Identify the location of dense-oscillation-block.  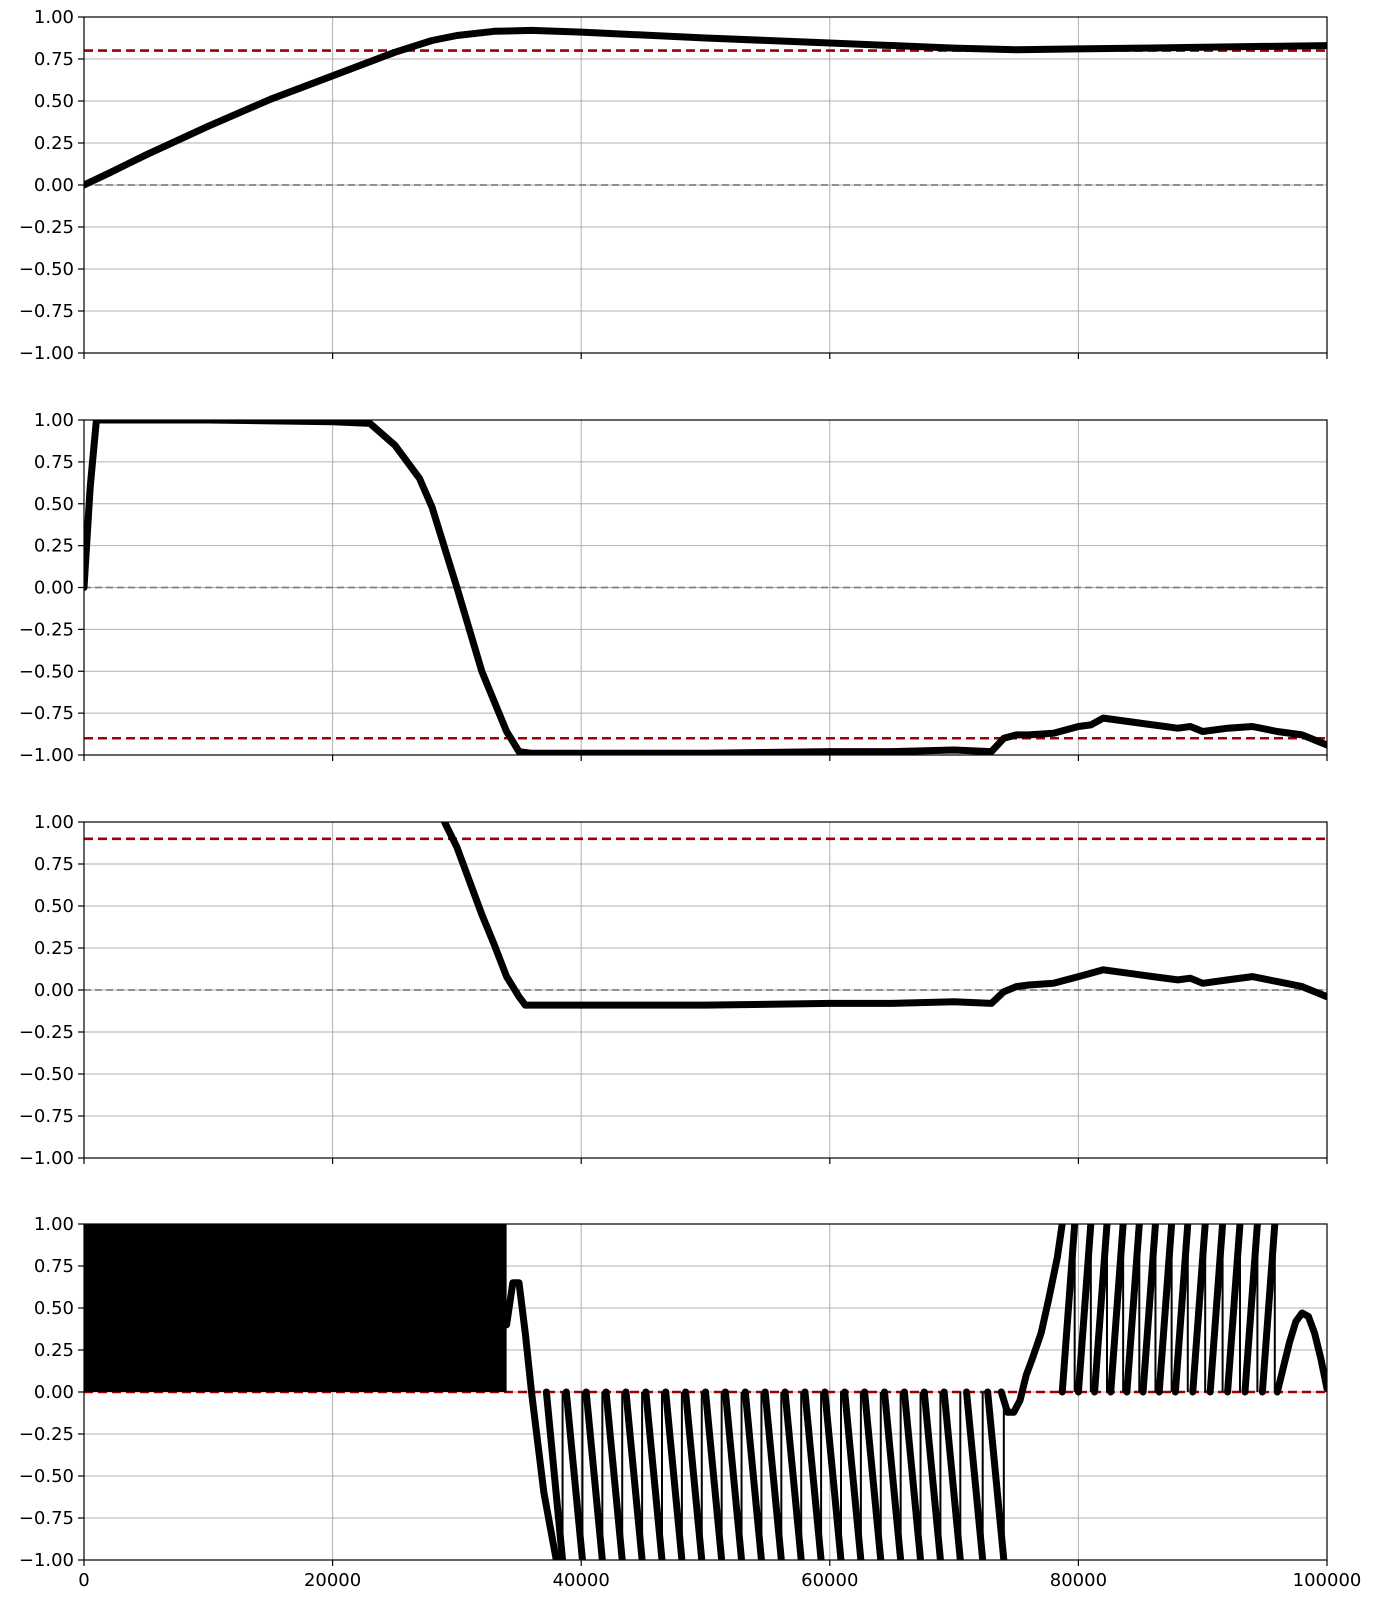
(295, 1308).